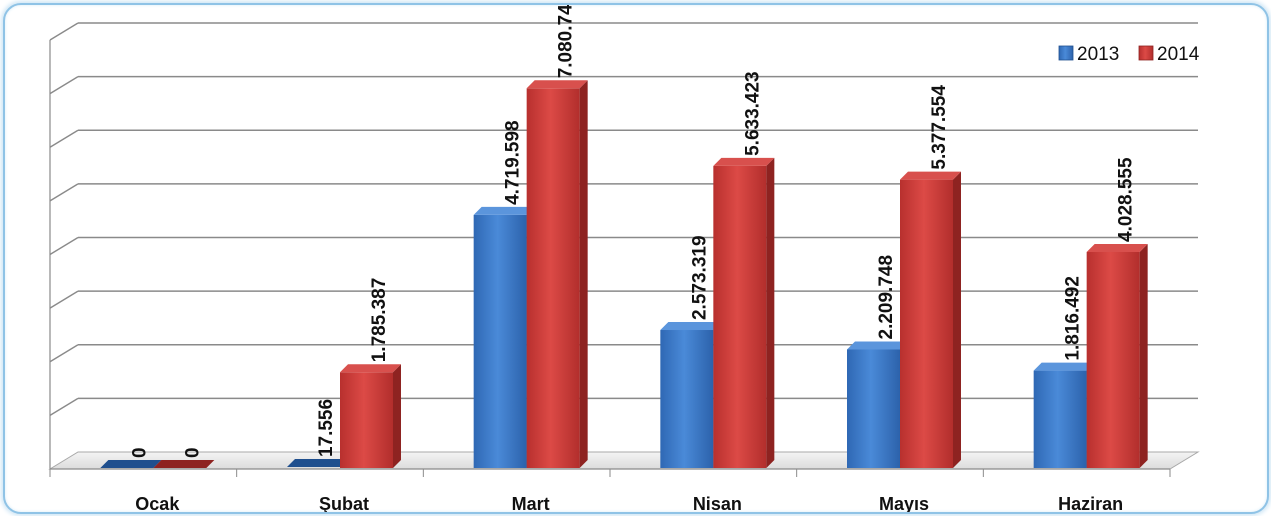  Describe the element at coordinates (531, 504) in the screenshot. I see `category-label: Mart` at that location.